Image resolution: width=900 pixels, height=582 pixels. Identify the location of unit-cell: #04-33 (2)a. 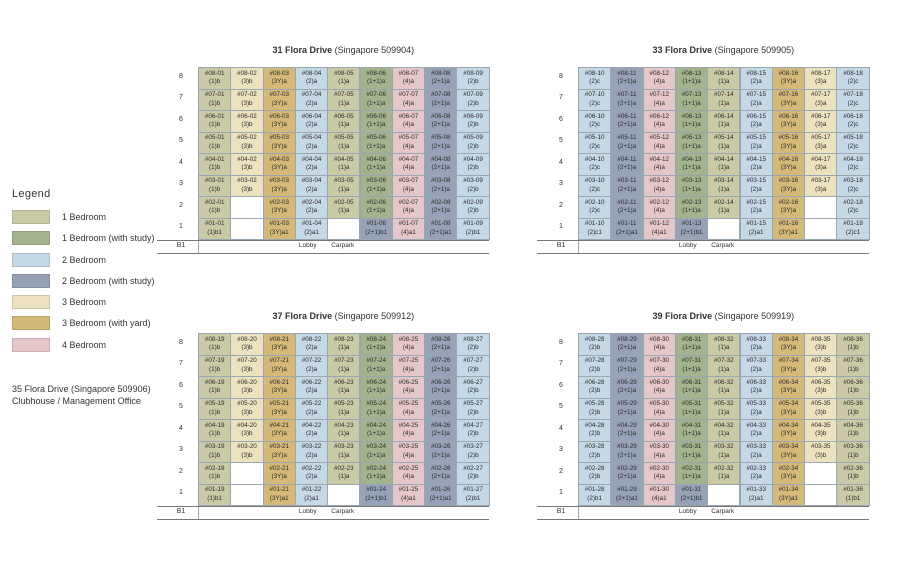
(756, 430).